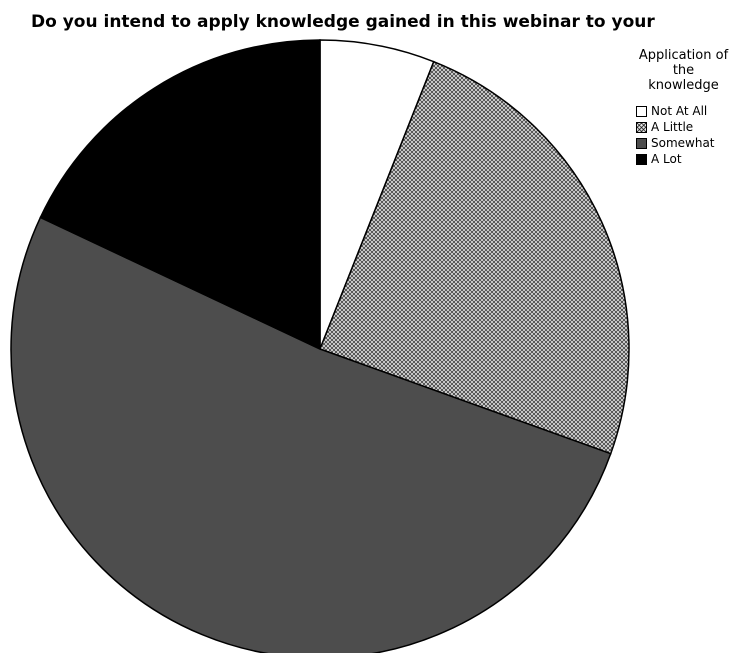 The height and width of the screenshot is (653, 733). I want to click on legend-item-somewhat: Somewhat, so click(684, 143).